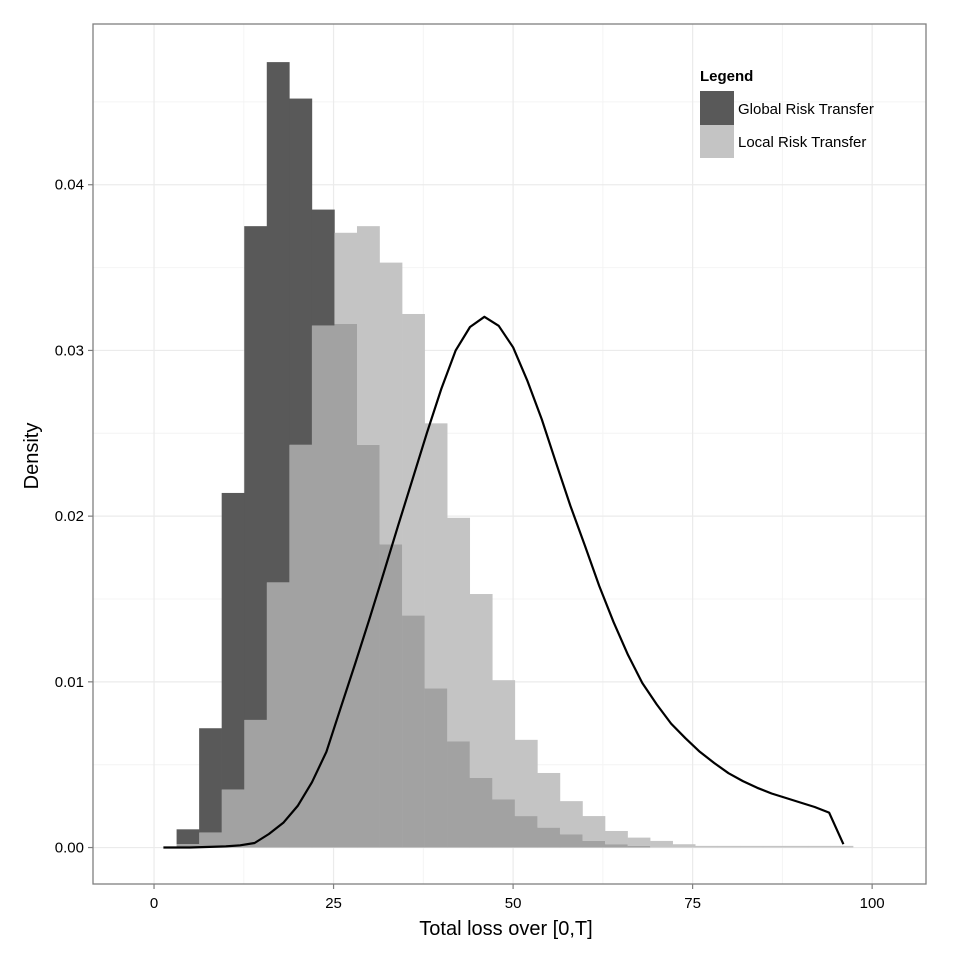  Describe the element at coordinates (806, 109) in the screenshot. I see `legend-label-global: Global Risk Transfer` at that location.